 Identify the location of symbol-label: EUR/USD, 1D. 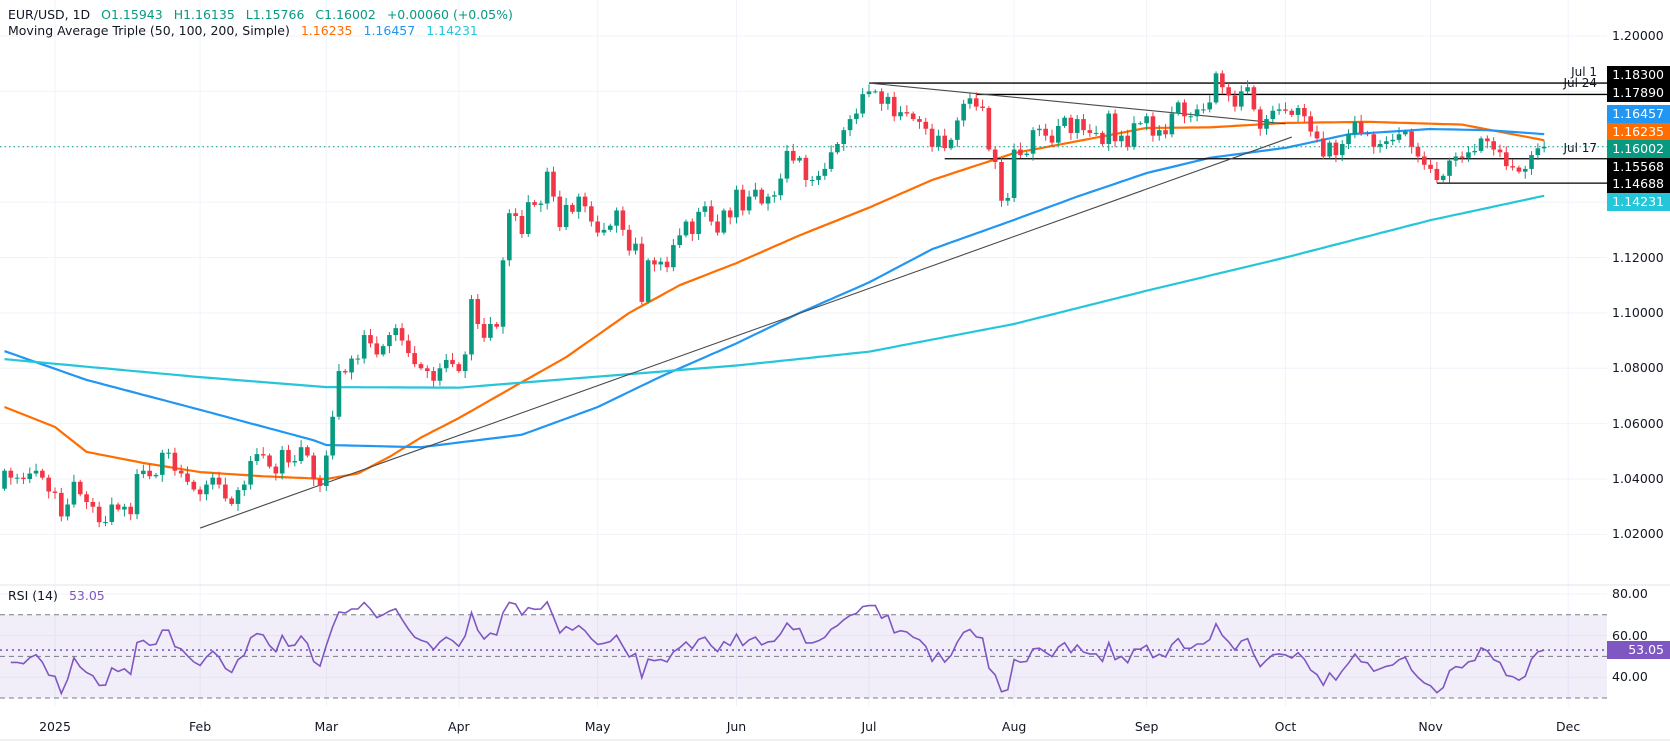
(49, 14).